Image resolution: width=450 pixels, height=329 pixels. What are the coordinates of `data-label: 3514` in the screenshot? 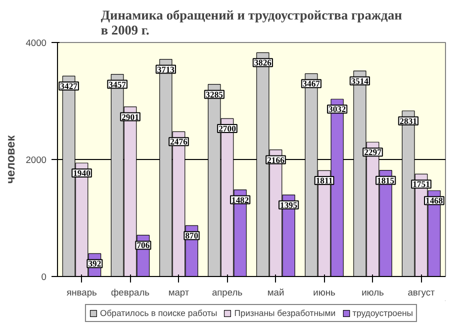 It's located at (360, 81).